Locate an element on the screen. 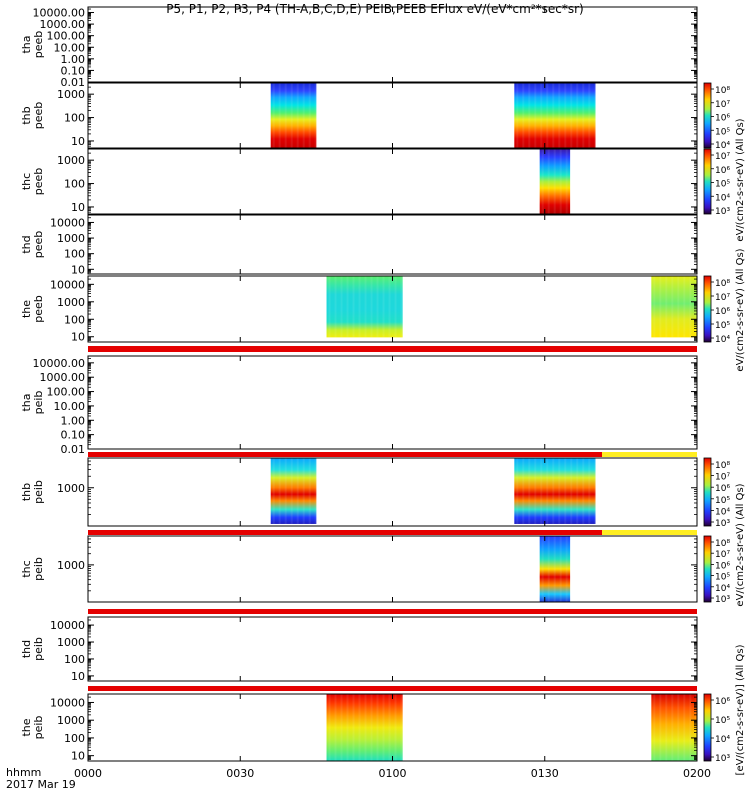  colorbar-the-peib is located at coordinates (707, 727).